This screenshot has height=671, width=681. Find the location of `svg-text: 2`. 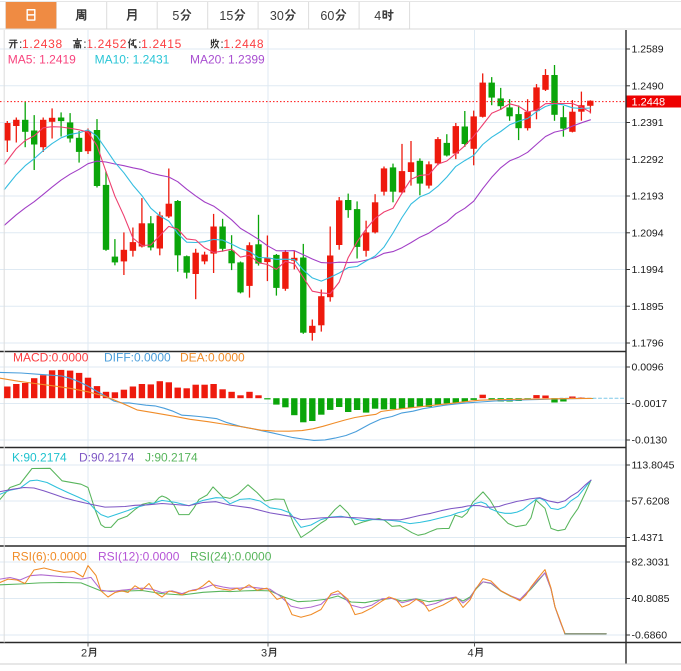

svg-text: 2 is located at coordinates (84, 654).